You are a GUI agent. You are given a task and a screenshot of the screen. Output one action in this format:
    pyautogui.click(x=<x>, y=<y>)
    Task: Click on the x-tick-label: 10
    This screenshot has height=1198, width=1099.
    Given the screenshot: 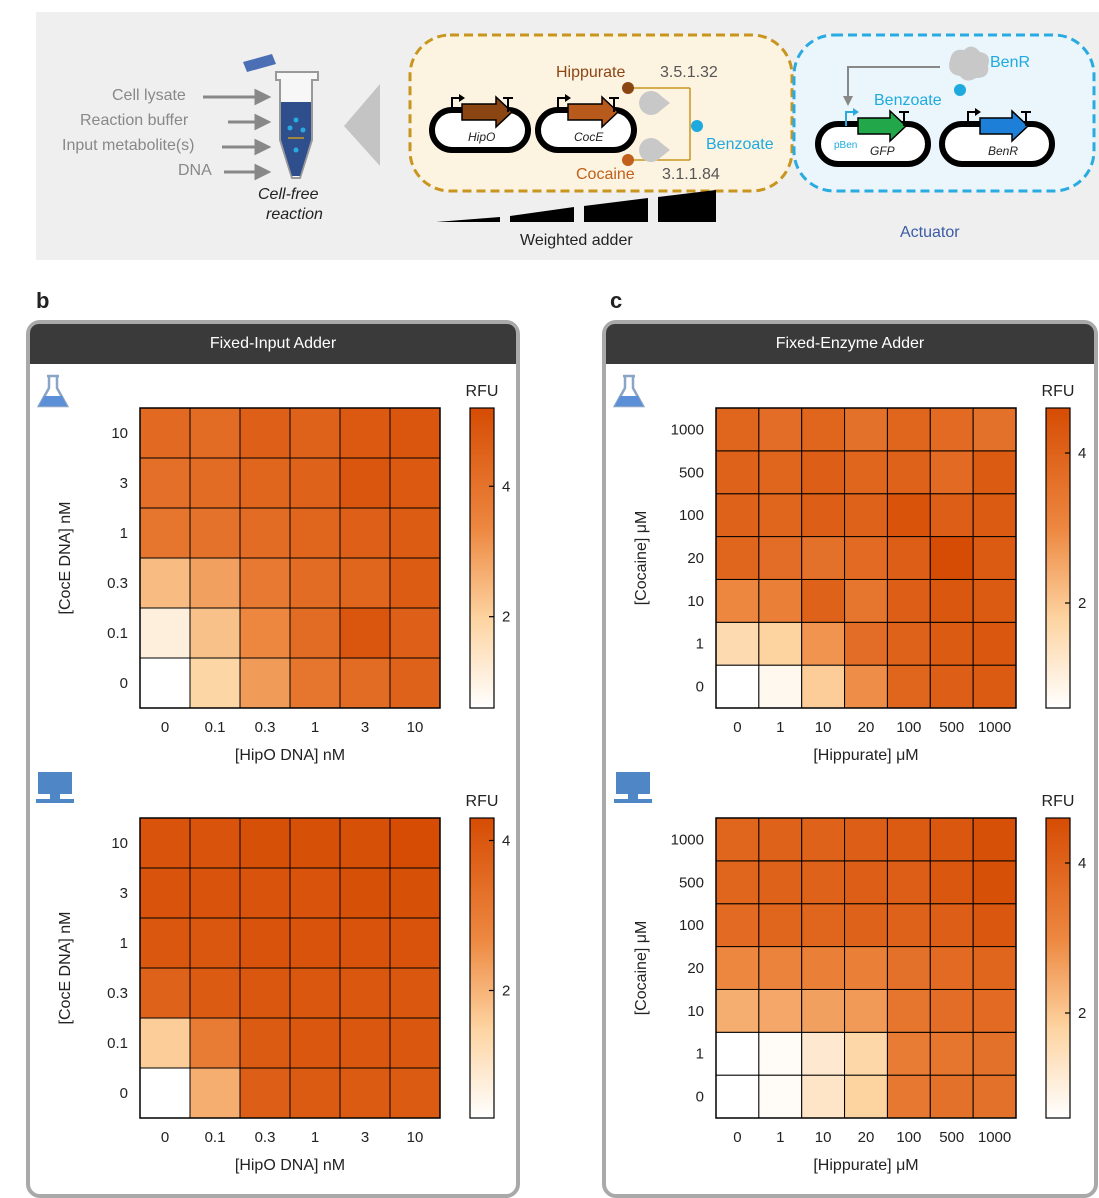 What is the action you would take?
    pyautogui.click(x=415, y=1137)
    